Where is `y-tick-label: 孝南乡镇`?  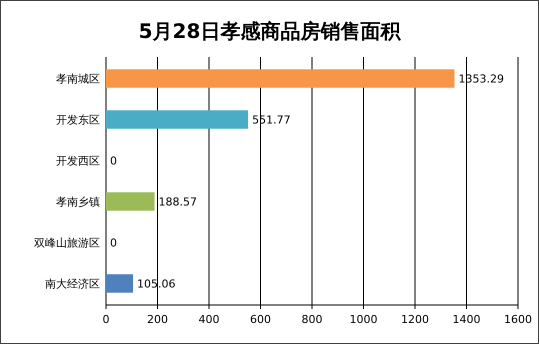
y-tick-label: 孝南乡镇 is located at coordinates (78, 201).